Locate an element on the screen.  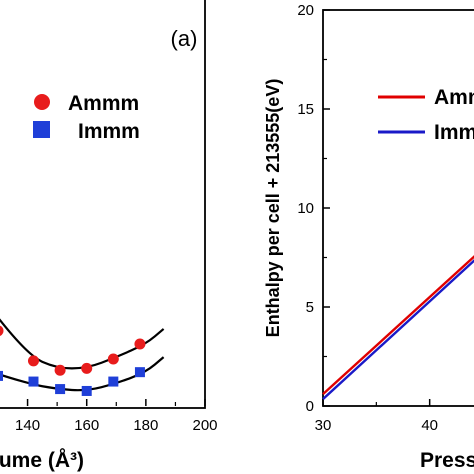
legend-marker-ammm is located at coordinates (42, 102).